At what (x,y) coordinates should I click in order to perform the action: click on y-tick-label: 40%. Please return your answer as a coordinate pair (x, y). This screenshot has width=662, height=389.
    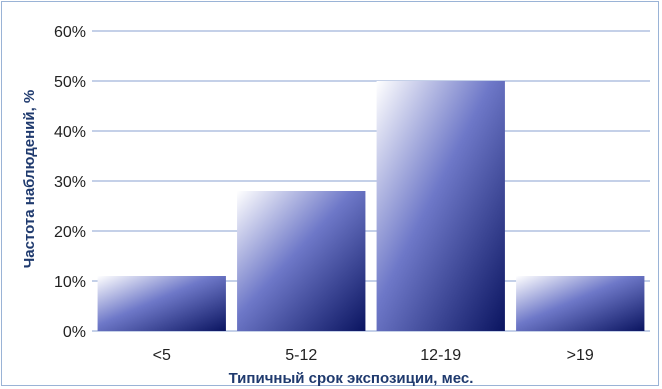
    Looking at the image, I should click on (70, 132).